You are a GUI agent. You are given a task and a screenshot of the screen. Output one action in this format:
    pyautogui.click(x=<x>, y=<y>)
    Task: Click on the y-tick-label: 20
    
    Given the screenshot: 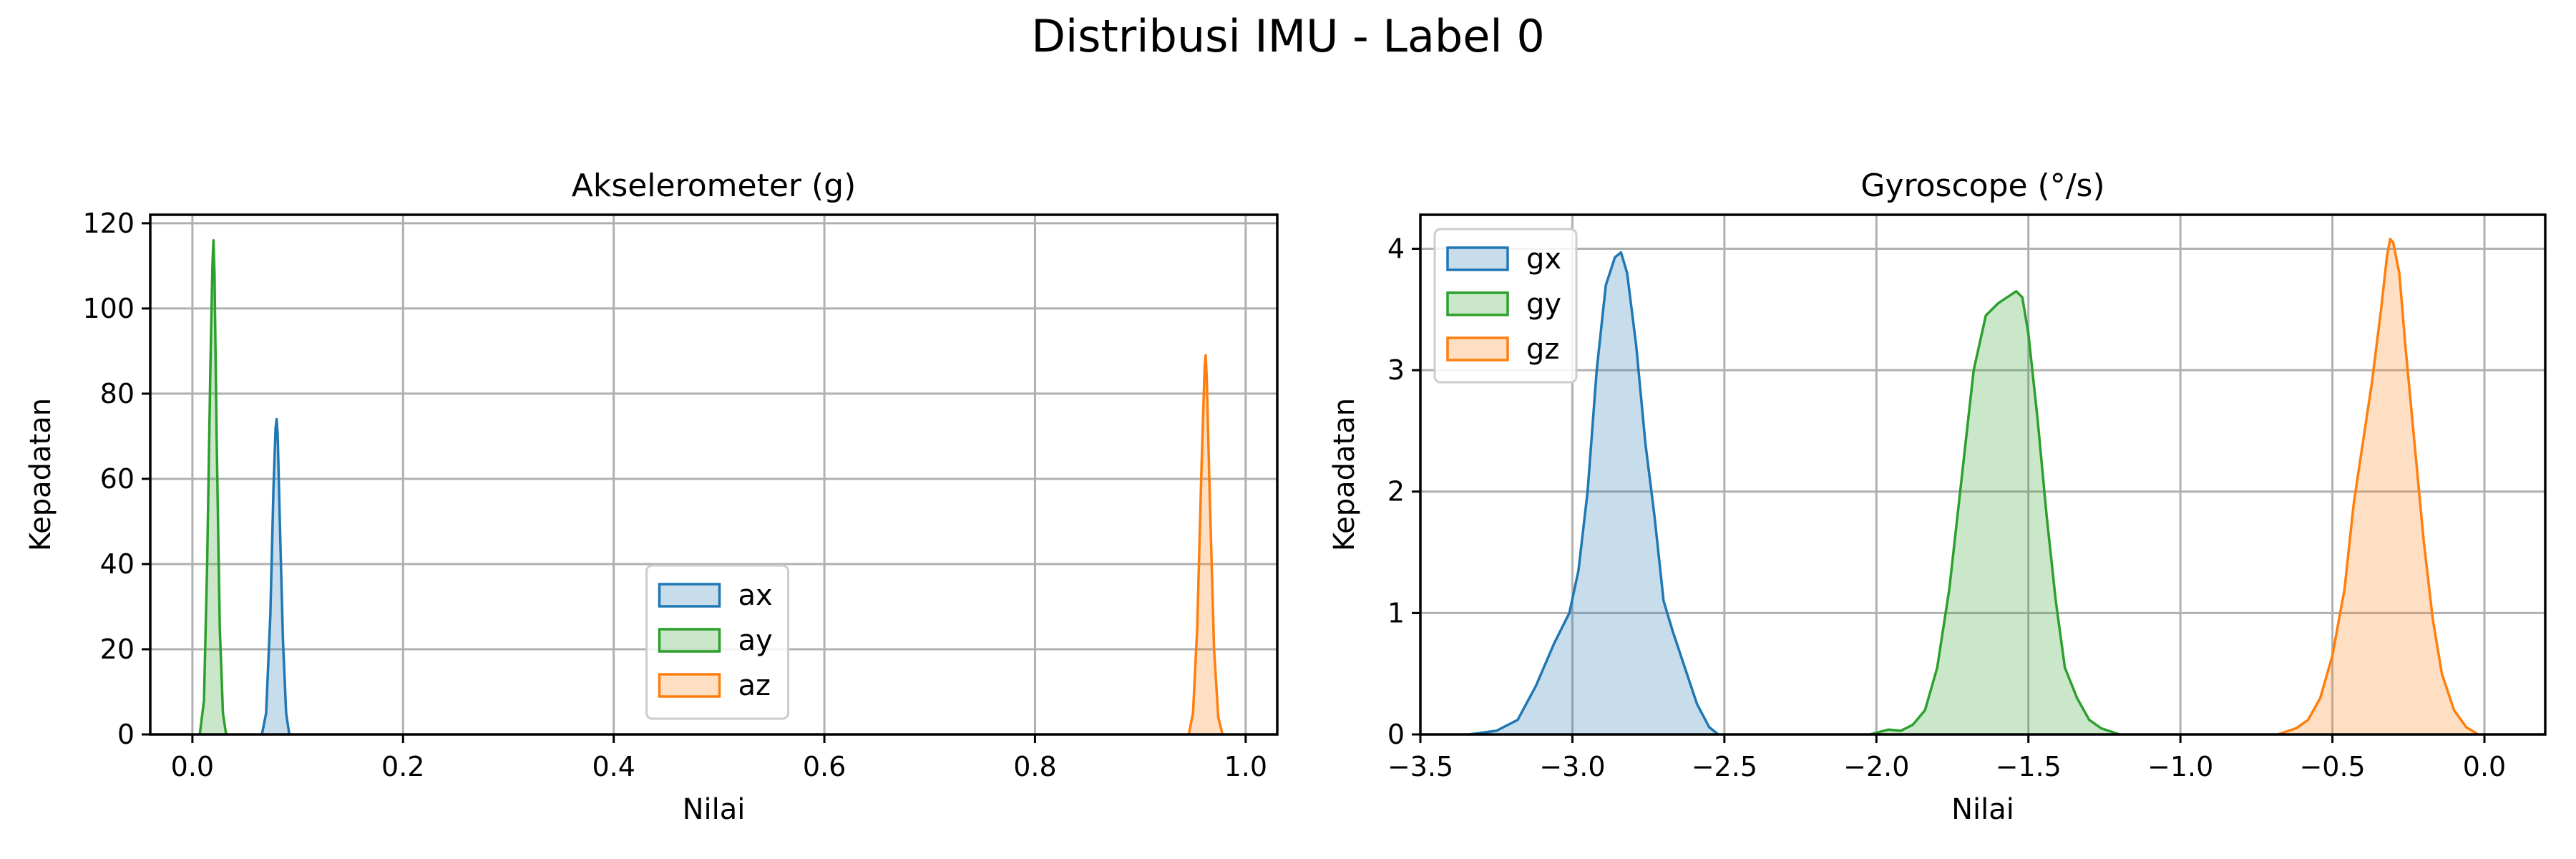 What is the action you would take?
    pyautogui.click(x=117, y=649)
    